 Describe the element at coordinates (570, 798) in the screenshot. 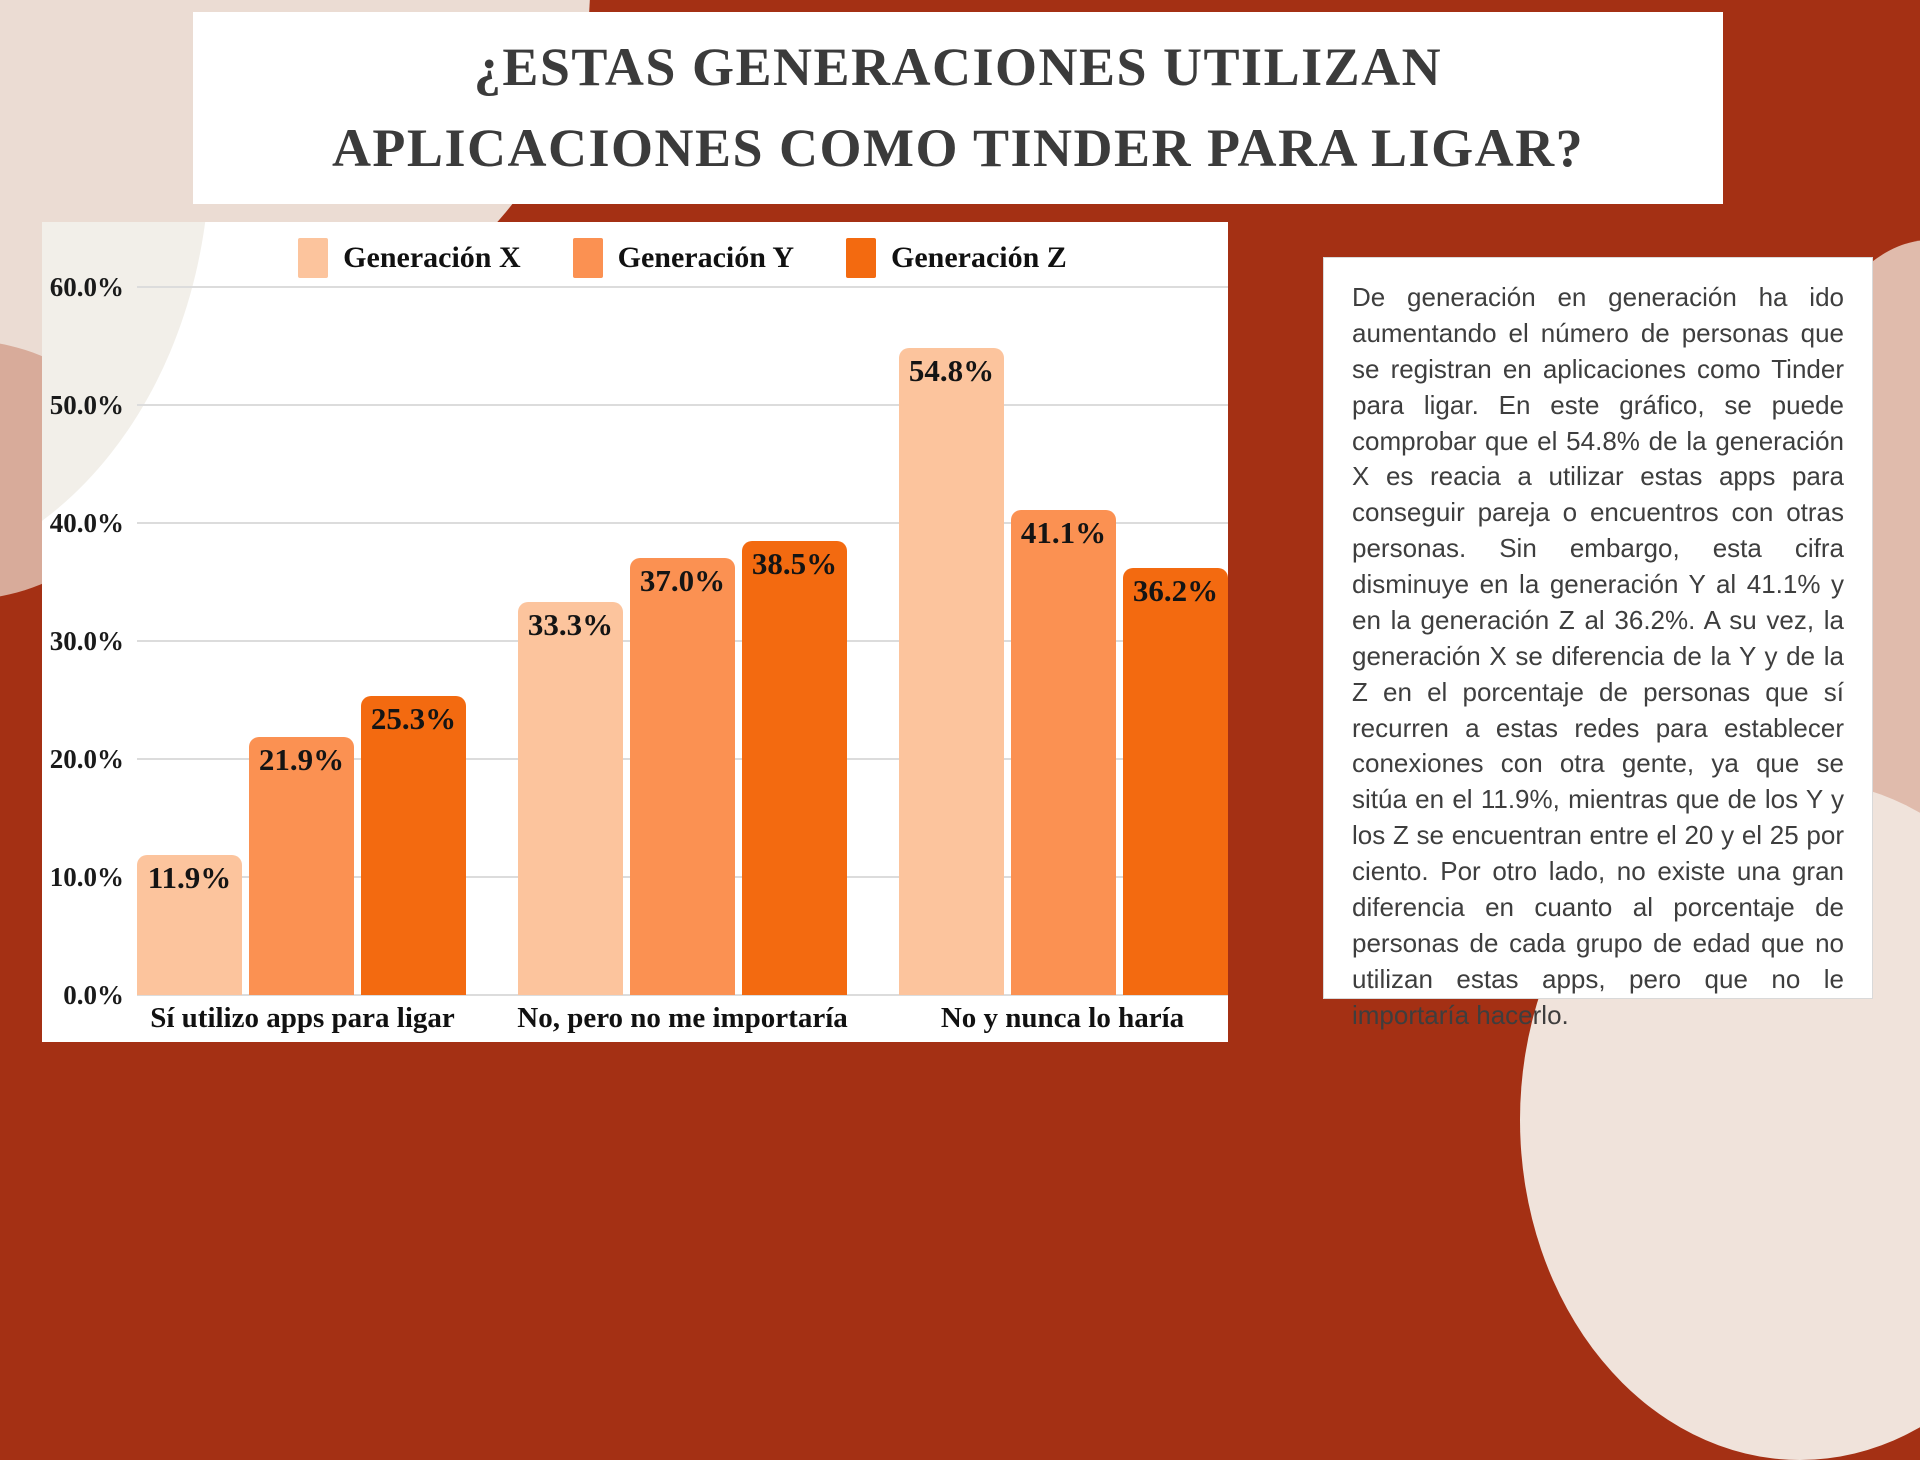

I see `bar: 33.3%` at that location.